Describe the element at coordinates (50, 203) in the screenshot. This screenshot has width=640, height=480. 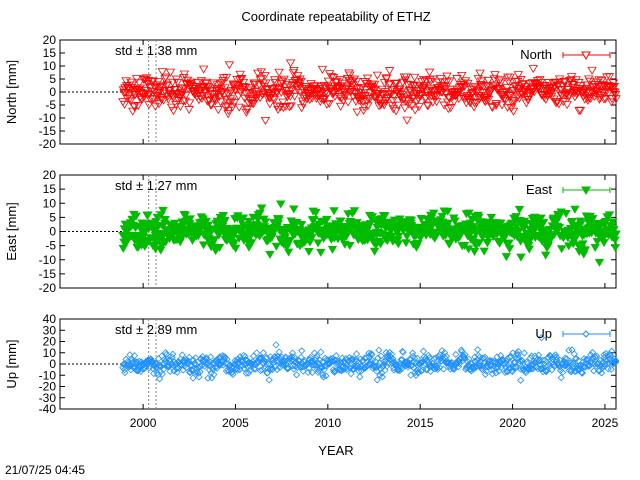
I see `y-tick-label: 10` at that location.